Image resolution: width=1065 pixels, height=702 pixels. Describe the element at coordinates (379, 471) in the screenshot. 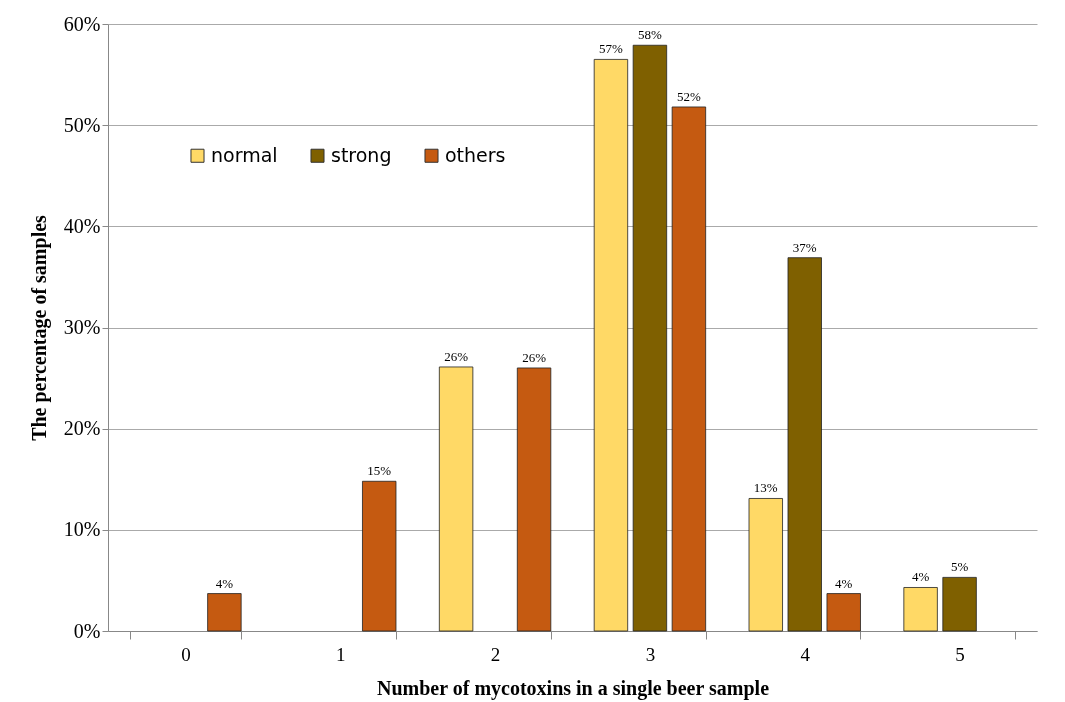

I see `data-label: 15%` at that location.